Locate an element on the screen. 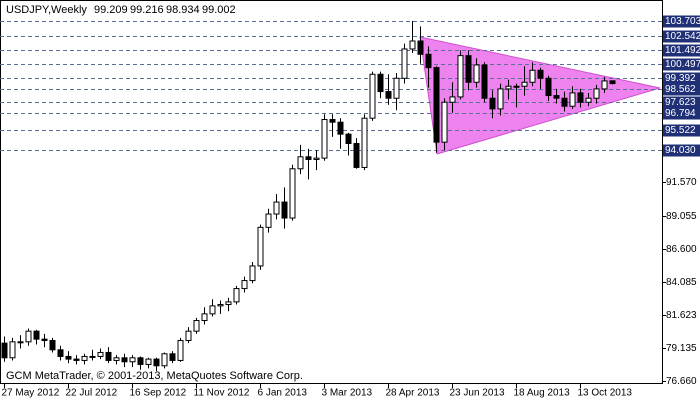 This screenshot has width=700, height=402. level-label: 102.542 is located at coordinates (682, 36).